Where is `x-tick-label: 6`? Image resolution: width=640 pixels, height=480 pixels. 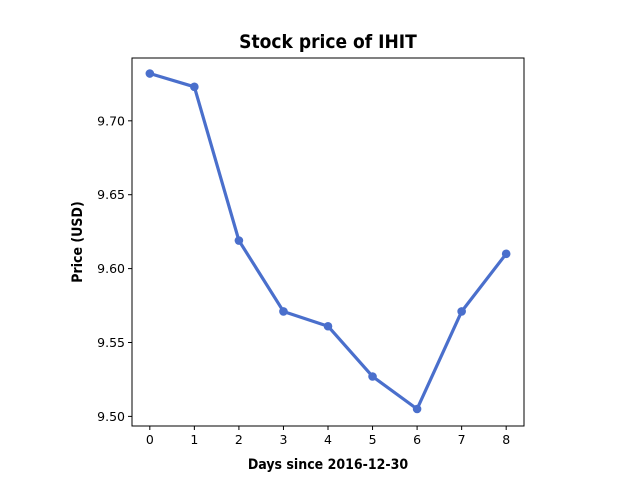 x-tick-label: 6 is located at coordinates (417, 439).